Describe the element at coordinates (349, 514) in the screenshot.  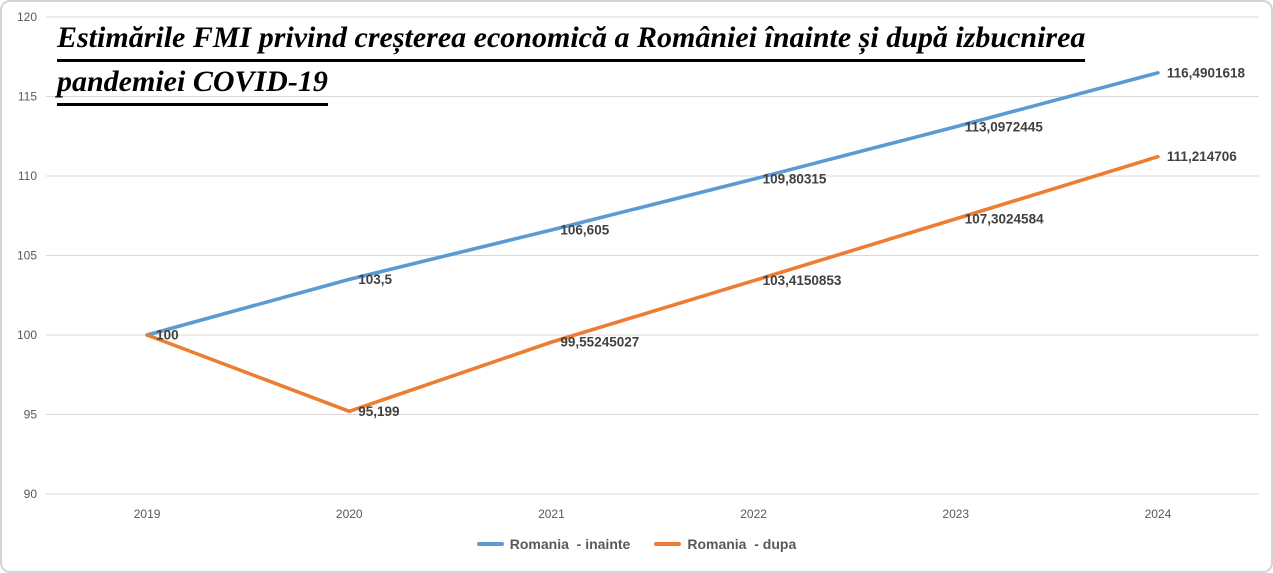
I see `x-axis-tick-label: 2020` at that location.